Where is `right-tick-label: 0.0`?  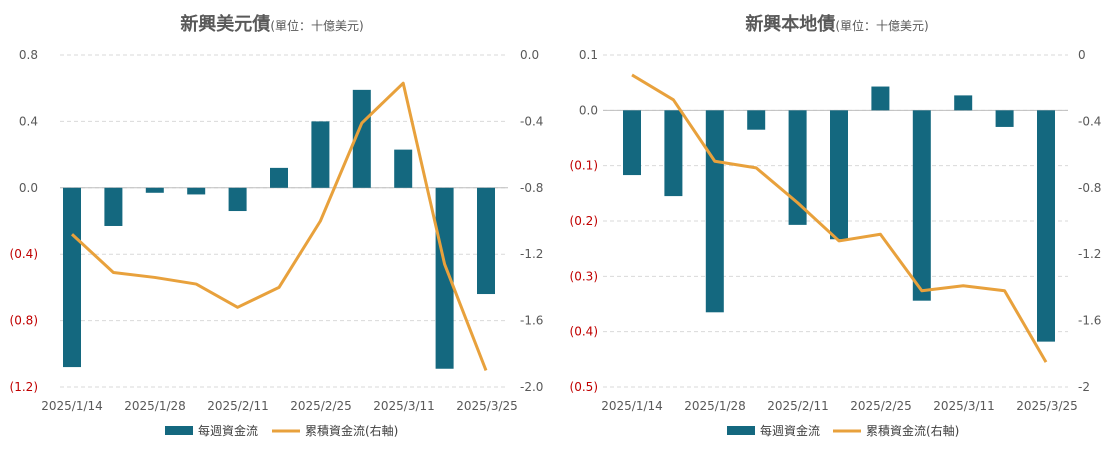
right-tick-label: 0.0 is located at coordinates (529, 55).